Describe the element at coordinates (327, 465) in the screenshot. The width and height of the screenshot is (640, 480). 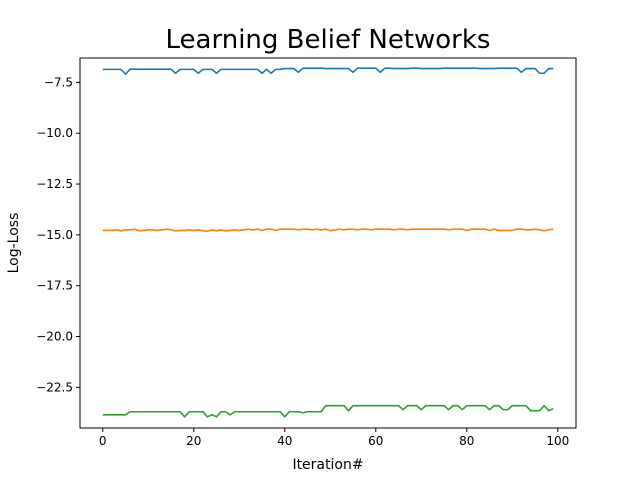
I see `x-axis-label: Iteration#` at that location.